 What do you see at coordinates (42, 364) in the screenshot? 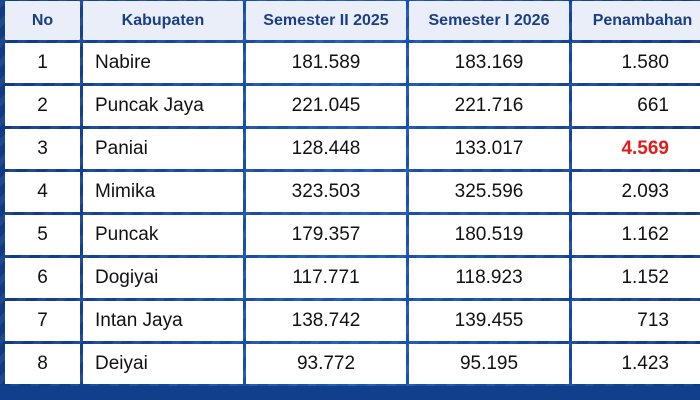
I see `cell-no: 8` at bounding box center [42, 364].